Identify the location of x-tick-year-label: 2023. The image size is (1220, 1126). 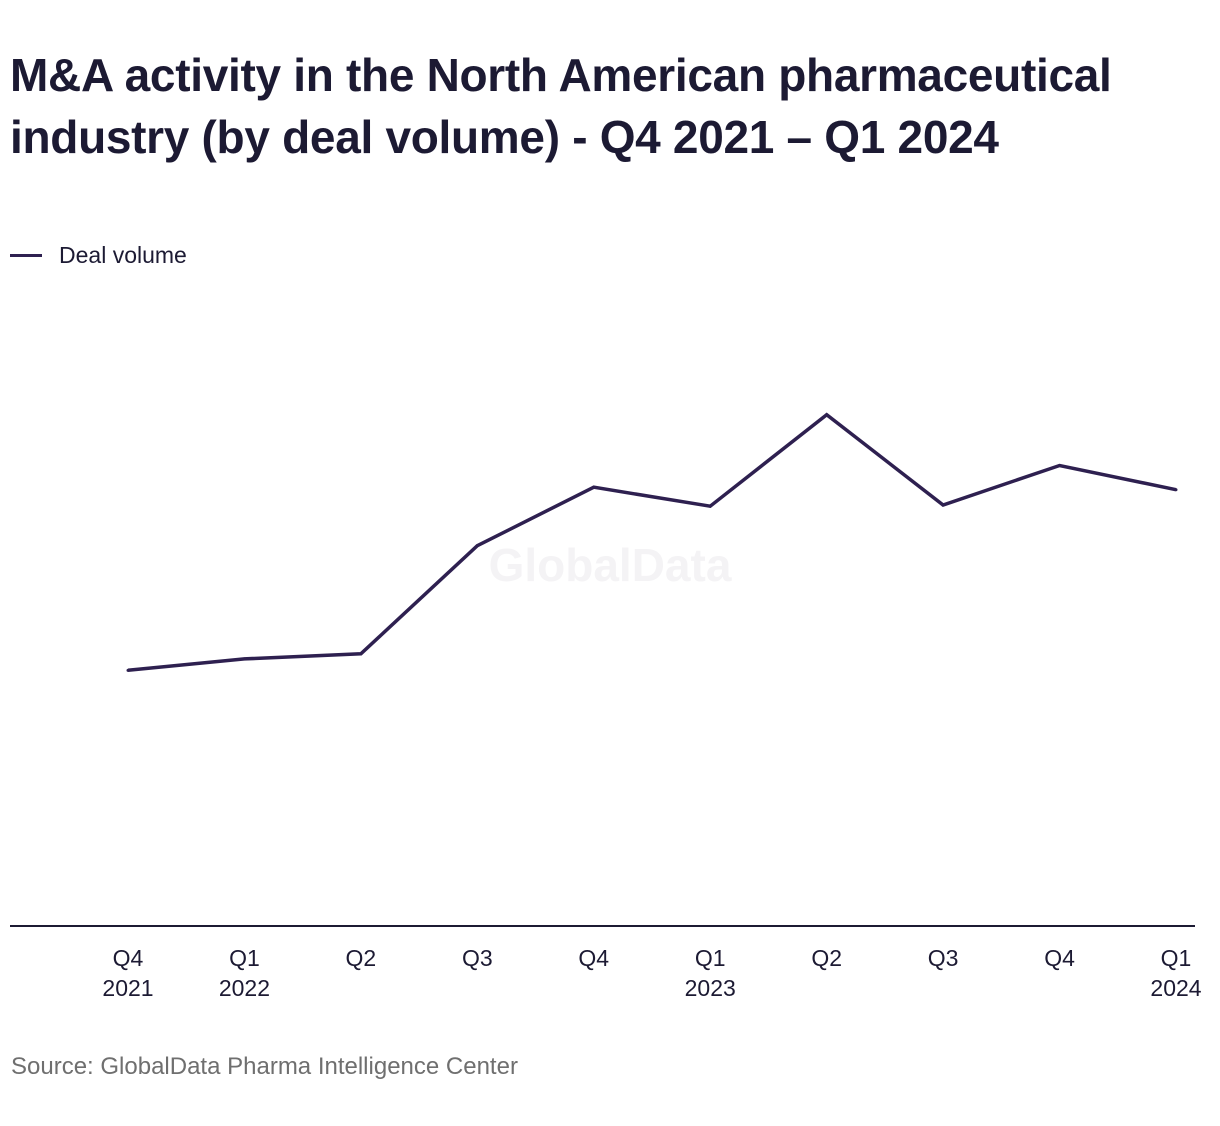
(710, 988).